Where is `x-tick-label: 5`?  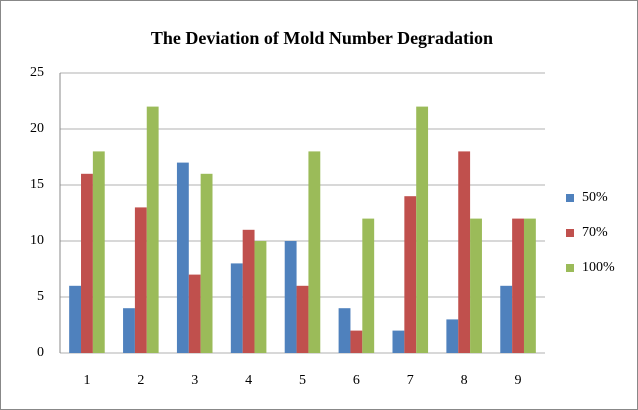 x-tick-label: 5 is located at coordinates (302, 380).